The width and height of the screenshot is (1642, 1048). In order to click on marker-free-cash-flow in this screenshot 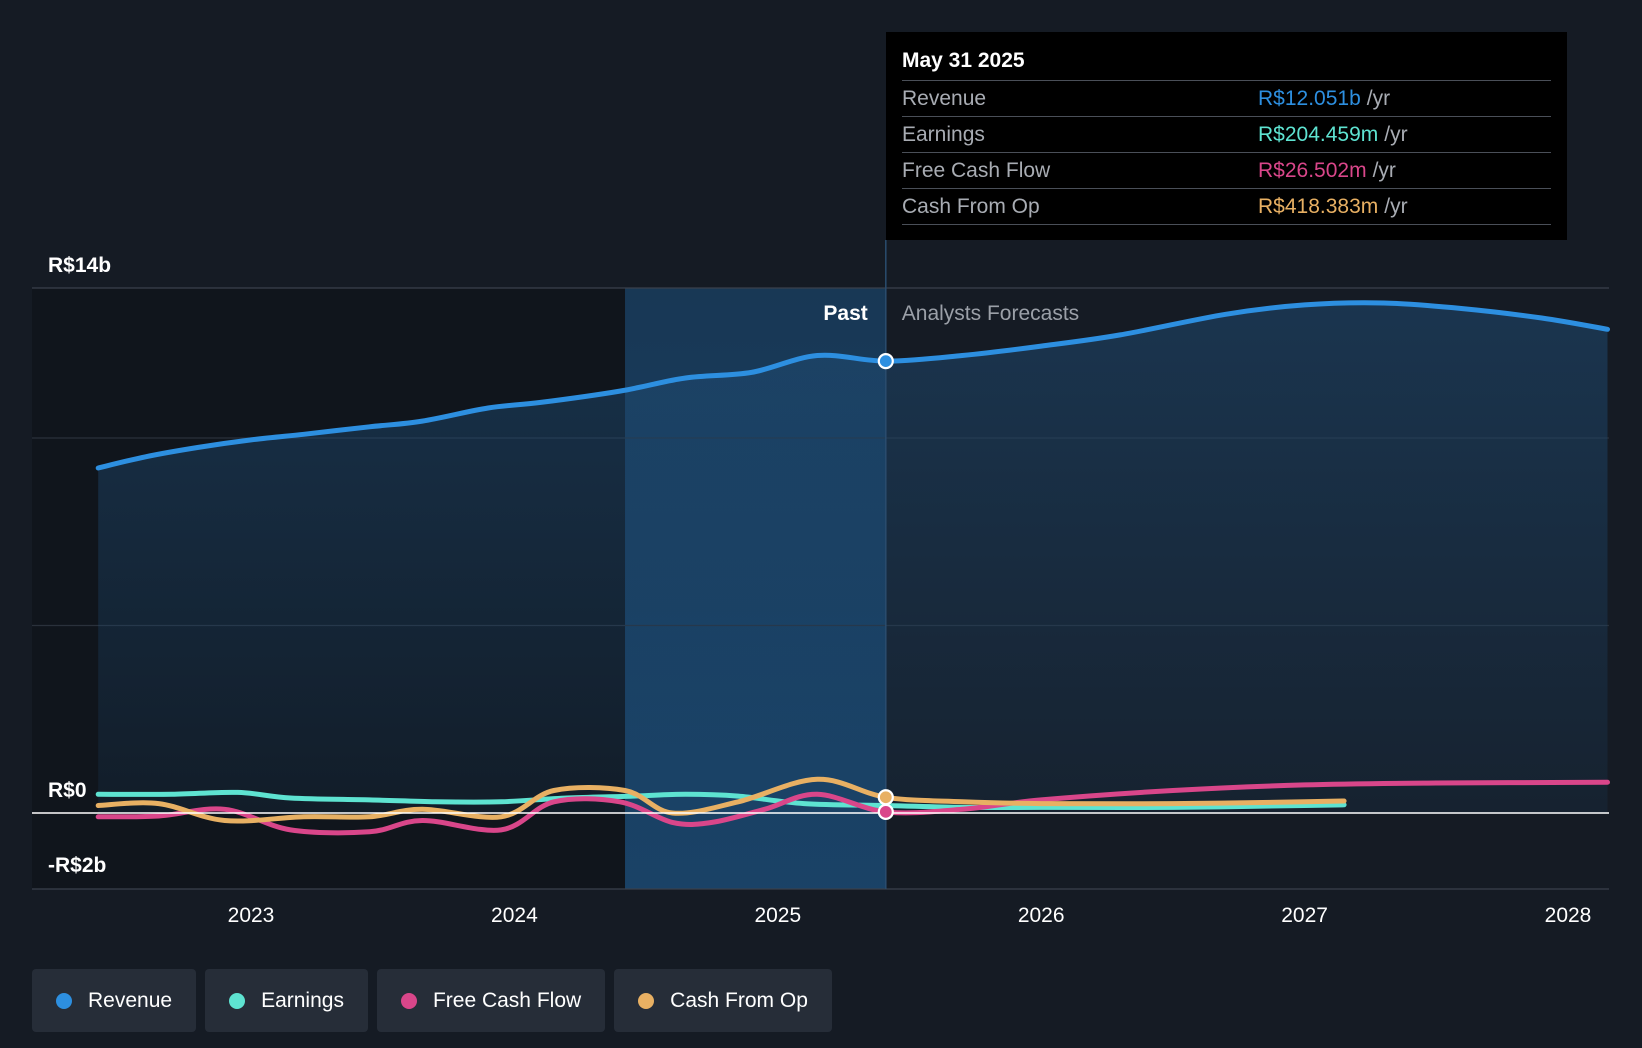, I will do `click(885, 811)`.